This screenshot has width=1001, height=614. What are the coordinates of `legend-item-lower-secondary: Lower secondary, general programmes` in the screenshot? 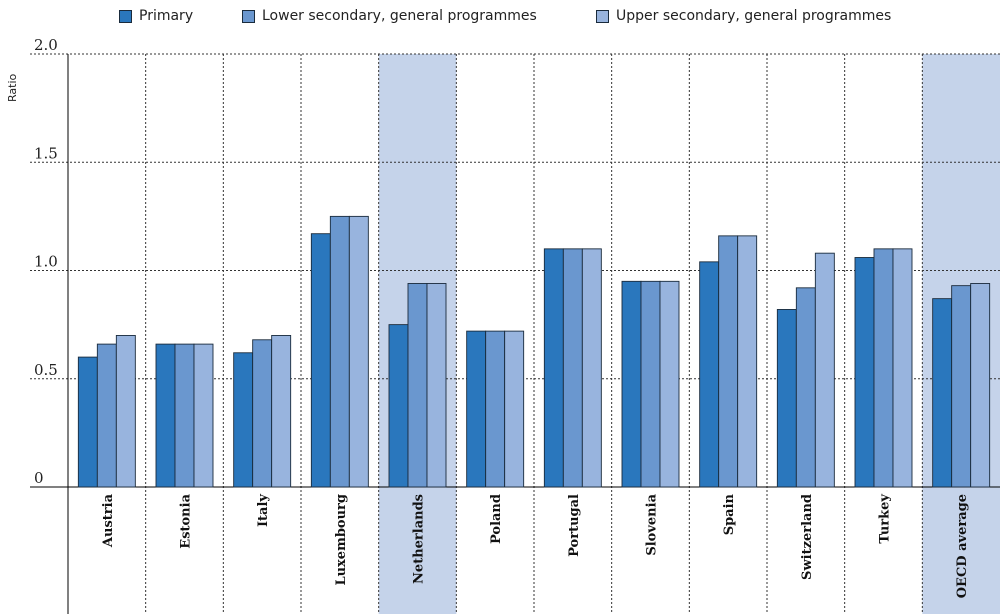 It's located at (389, 16).